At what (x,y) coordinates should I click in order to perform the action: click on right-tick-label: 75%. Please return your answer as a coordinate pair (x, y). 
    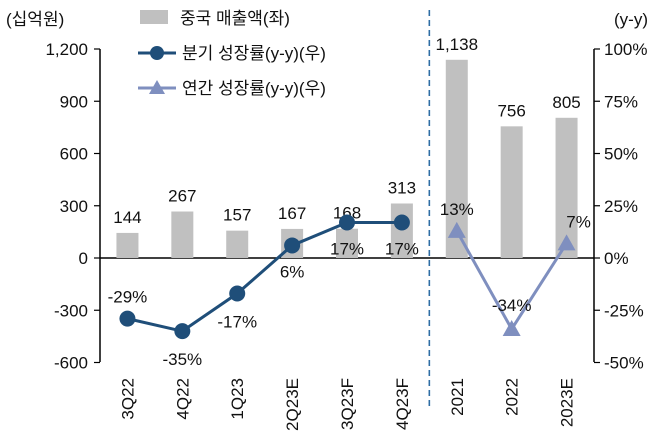
    Looking at the image, I should click on (621, 101).